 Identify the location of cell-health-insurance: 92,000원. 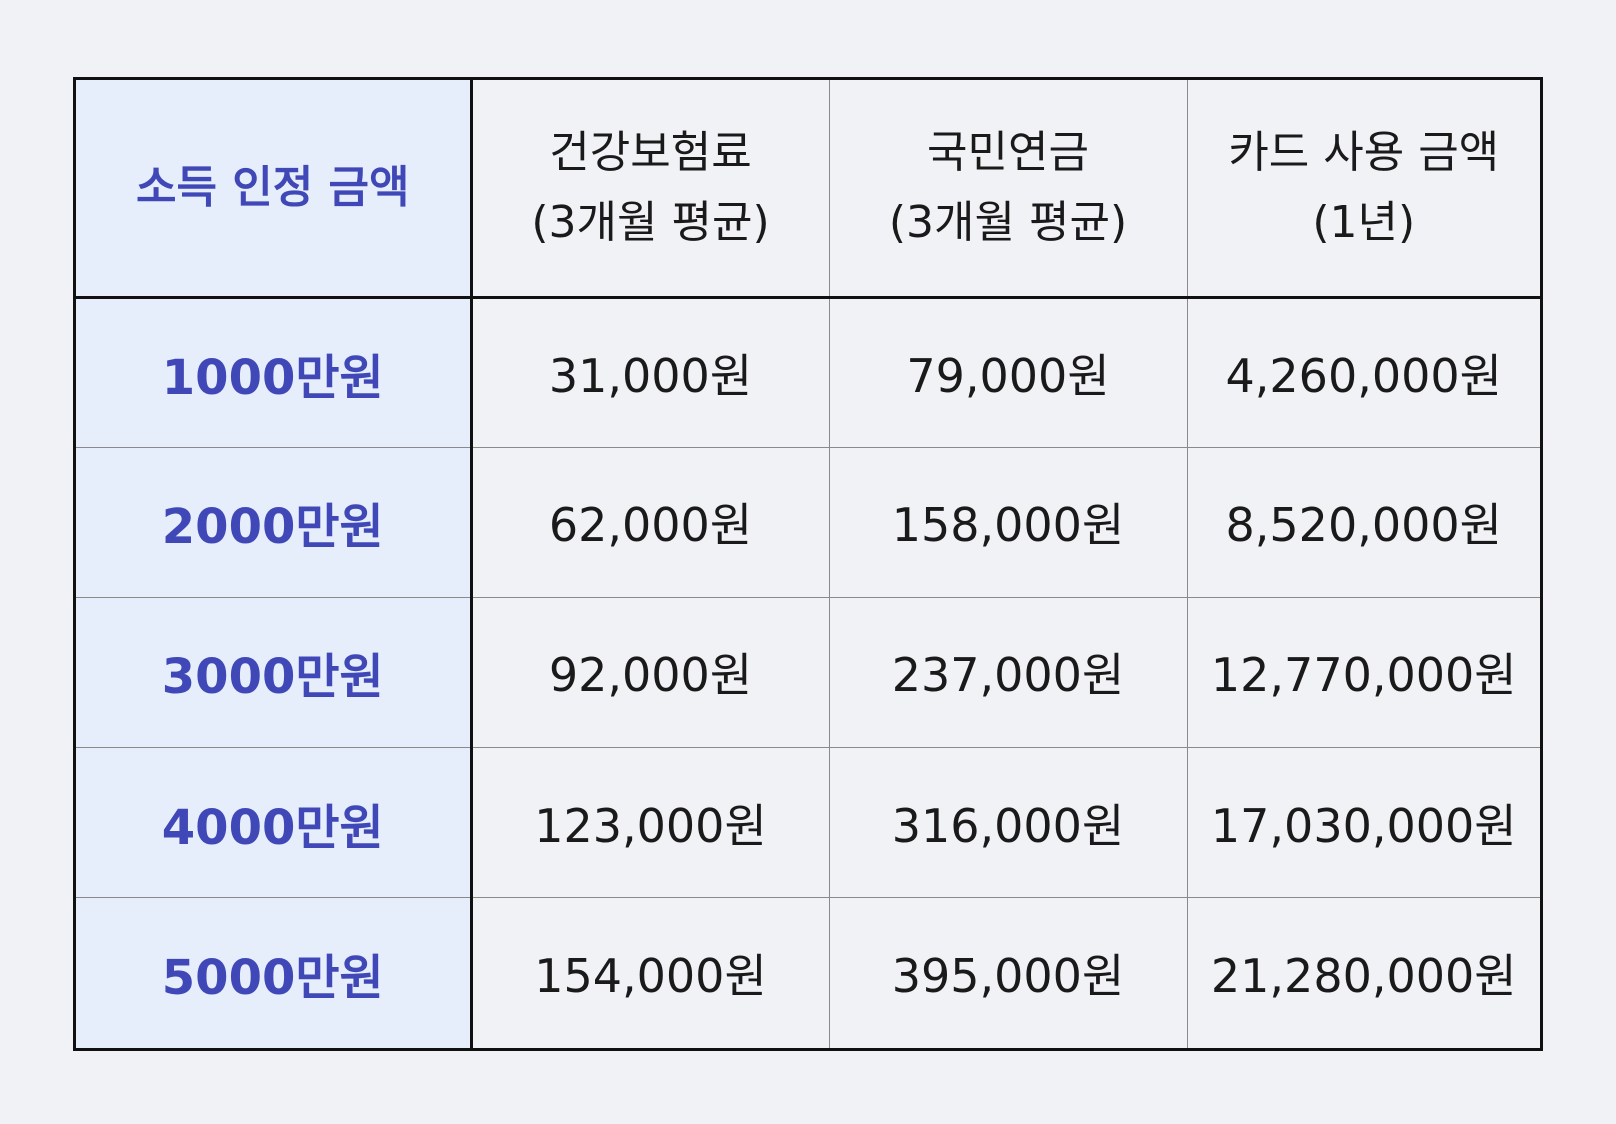
(650, 672).